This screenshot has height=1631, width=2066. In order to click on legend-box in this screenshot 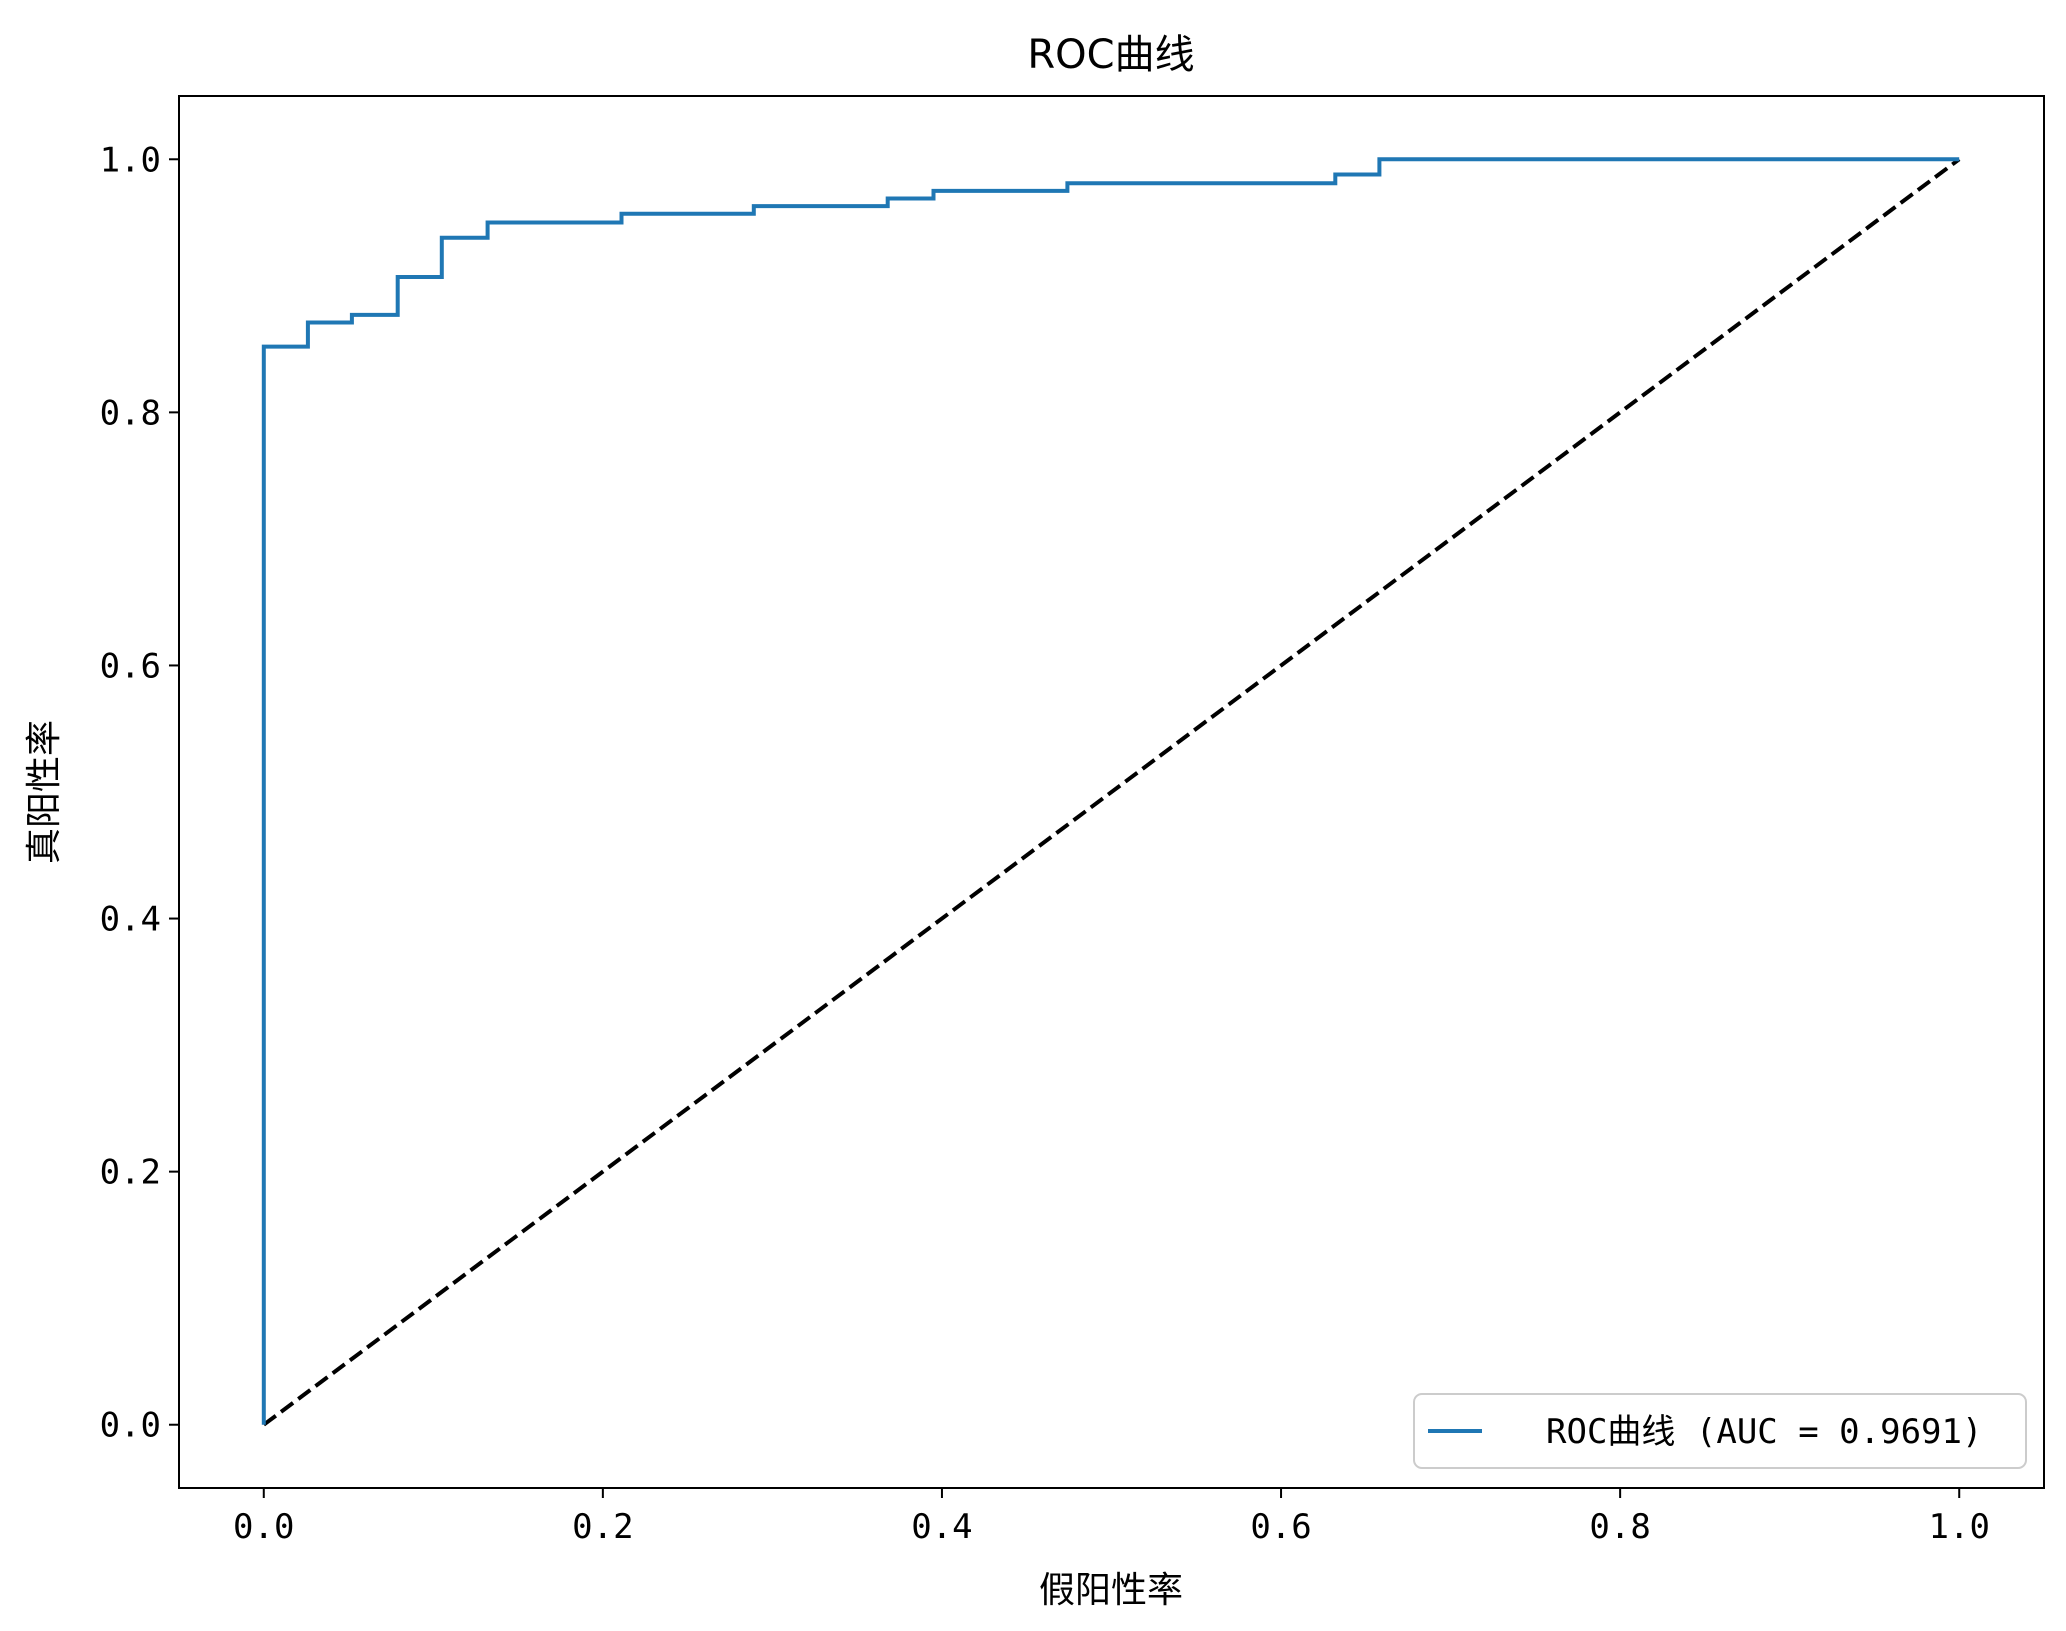, I will do `click(1720, 1431)`.